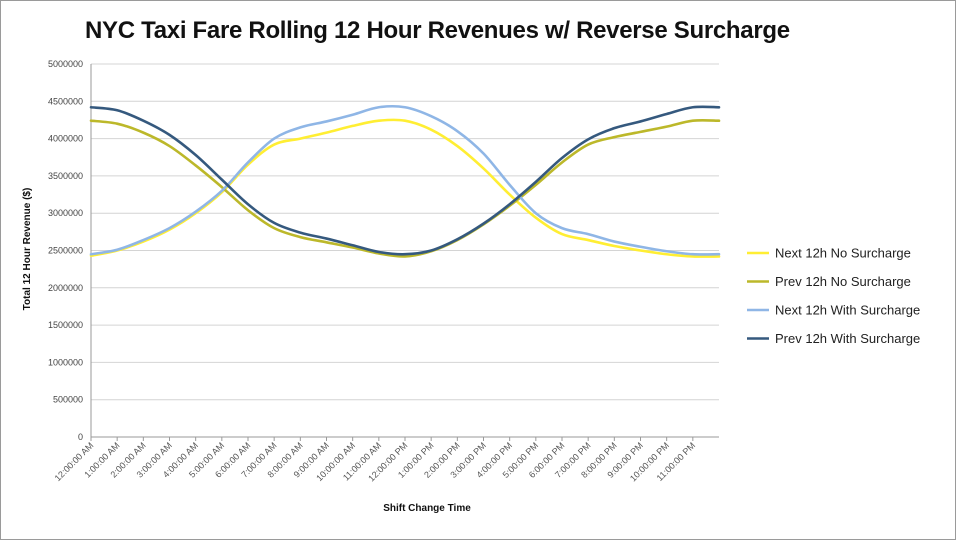 The image size is (956, 540). I want to click on y-tick-label: 2500000, so click(65, 251).